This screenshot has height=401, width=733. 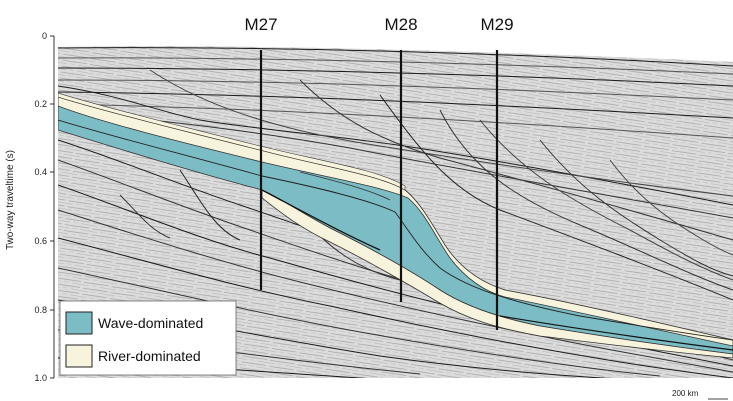 I want to click on river-dominated-top-band, so click(x=232, y=141).